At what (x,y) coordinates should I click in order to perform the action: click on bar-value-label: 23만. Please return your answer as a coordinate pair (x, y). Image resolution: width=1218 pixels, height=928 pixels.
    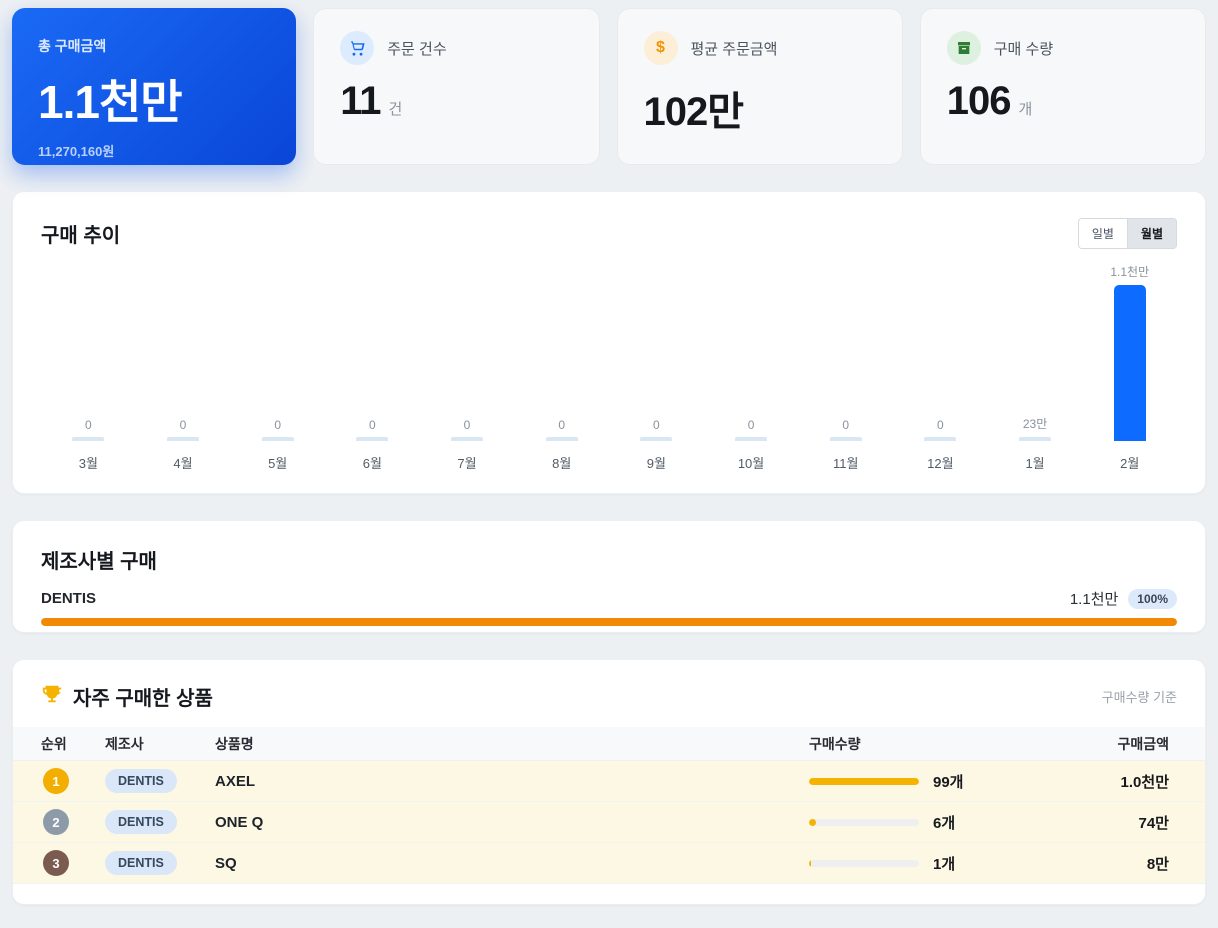
    Looking at the image, I should click on (1035, 424).